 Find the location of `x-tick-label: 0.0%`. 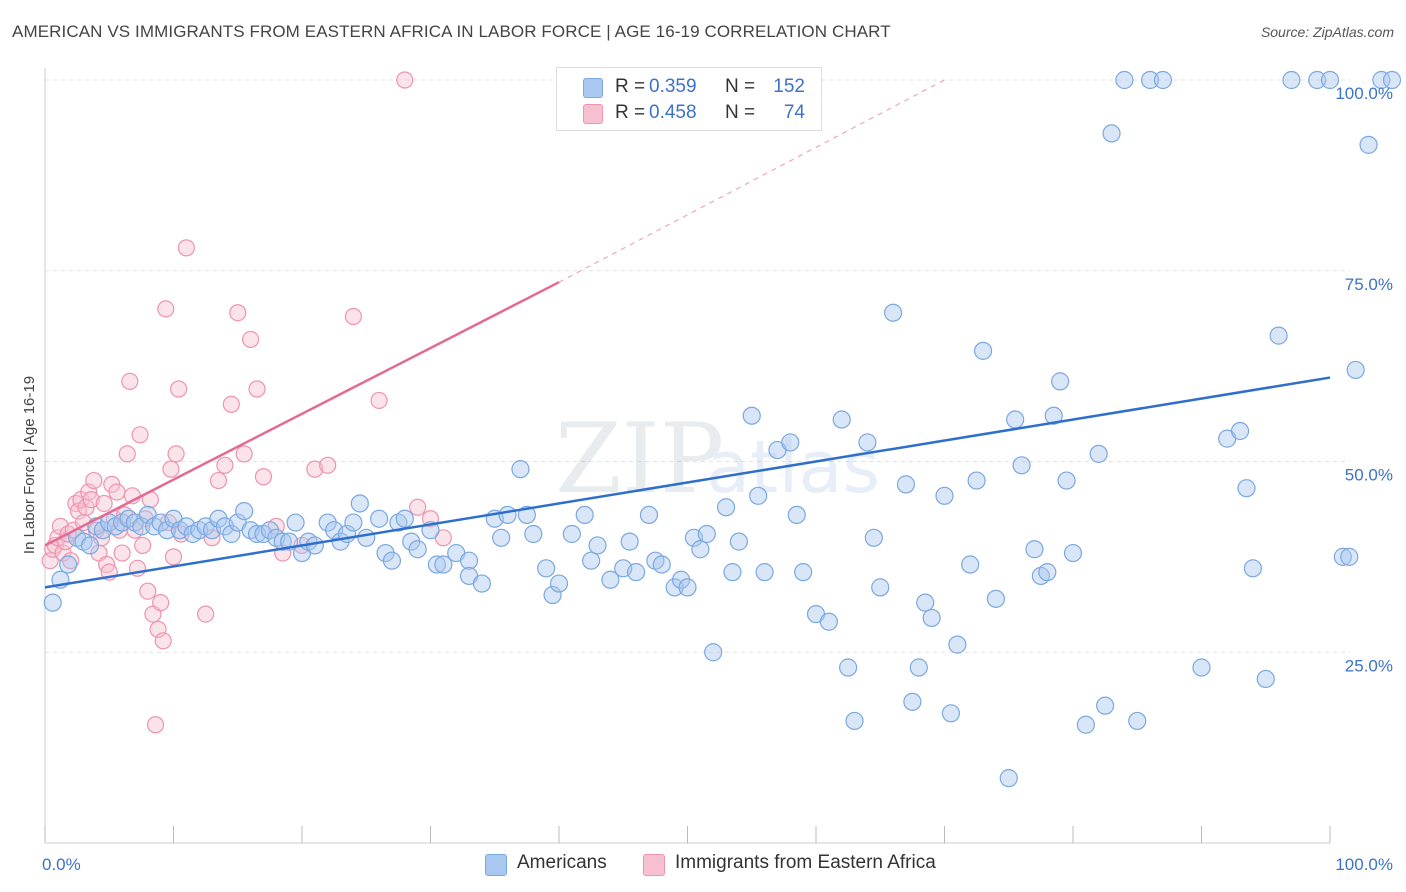

x-tick-label: 0.0% is located at coordinates (61, 864).